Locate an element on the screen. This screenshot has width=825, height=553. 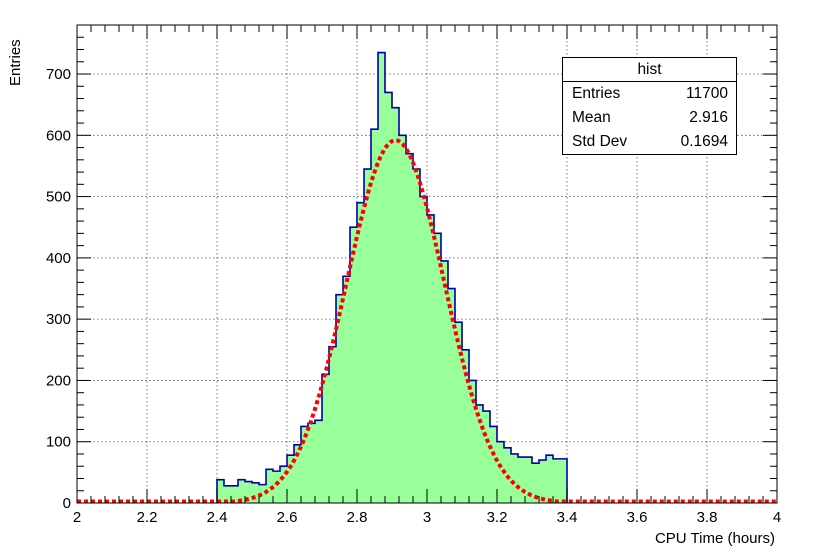
x-tick-label: 3.8 is located at coordinates (707, 517).